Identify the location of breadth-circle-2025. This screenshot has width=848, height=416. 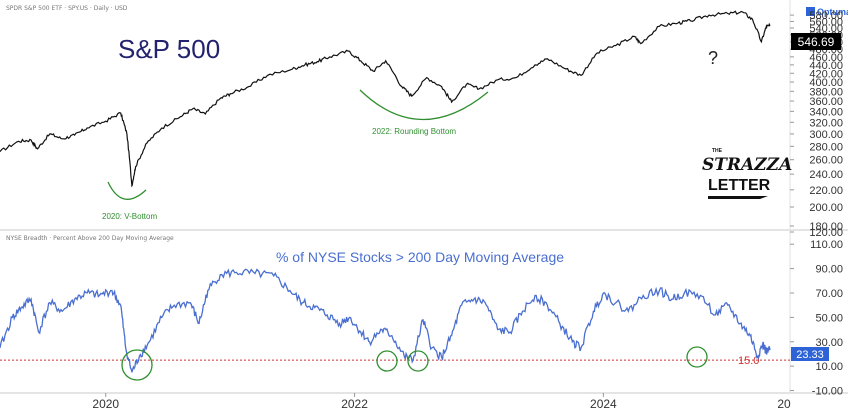
(697, 357).